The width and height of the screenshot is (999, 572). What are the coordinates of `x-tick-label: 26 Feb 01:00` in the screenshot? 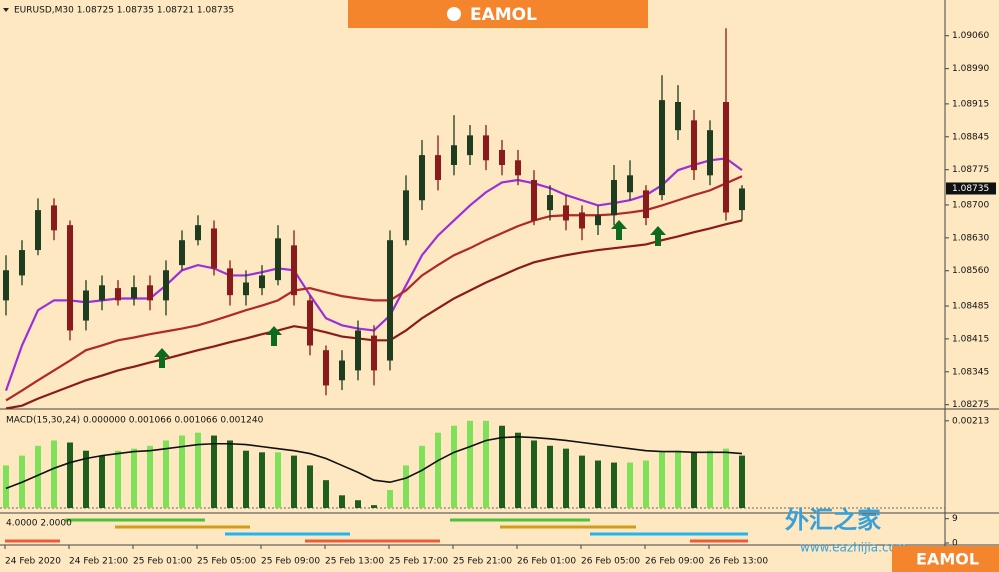 It's located at (546, 562).